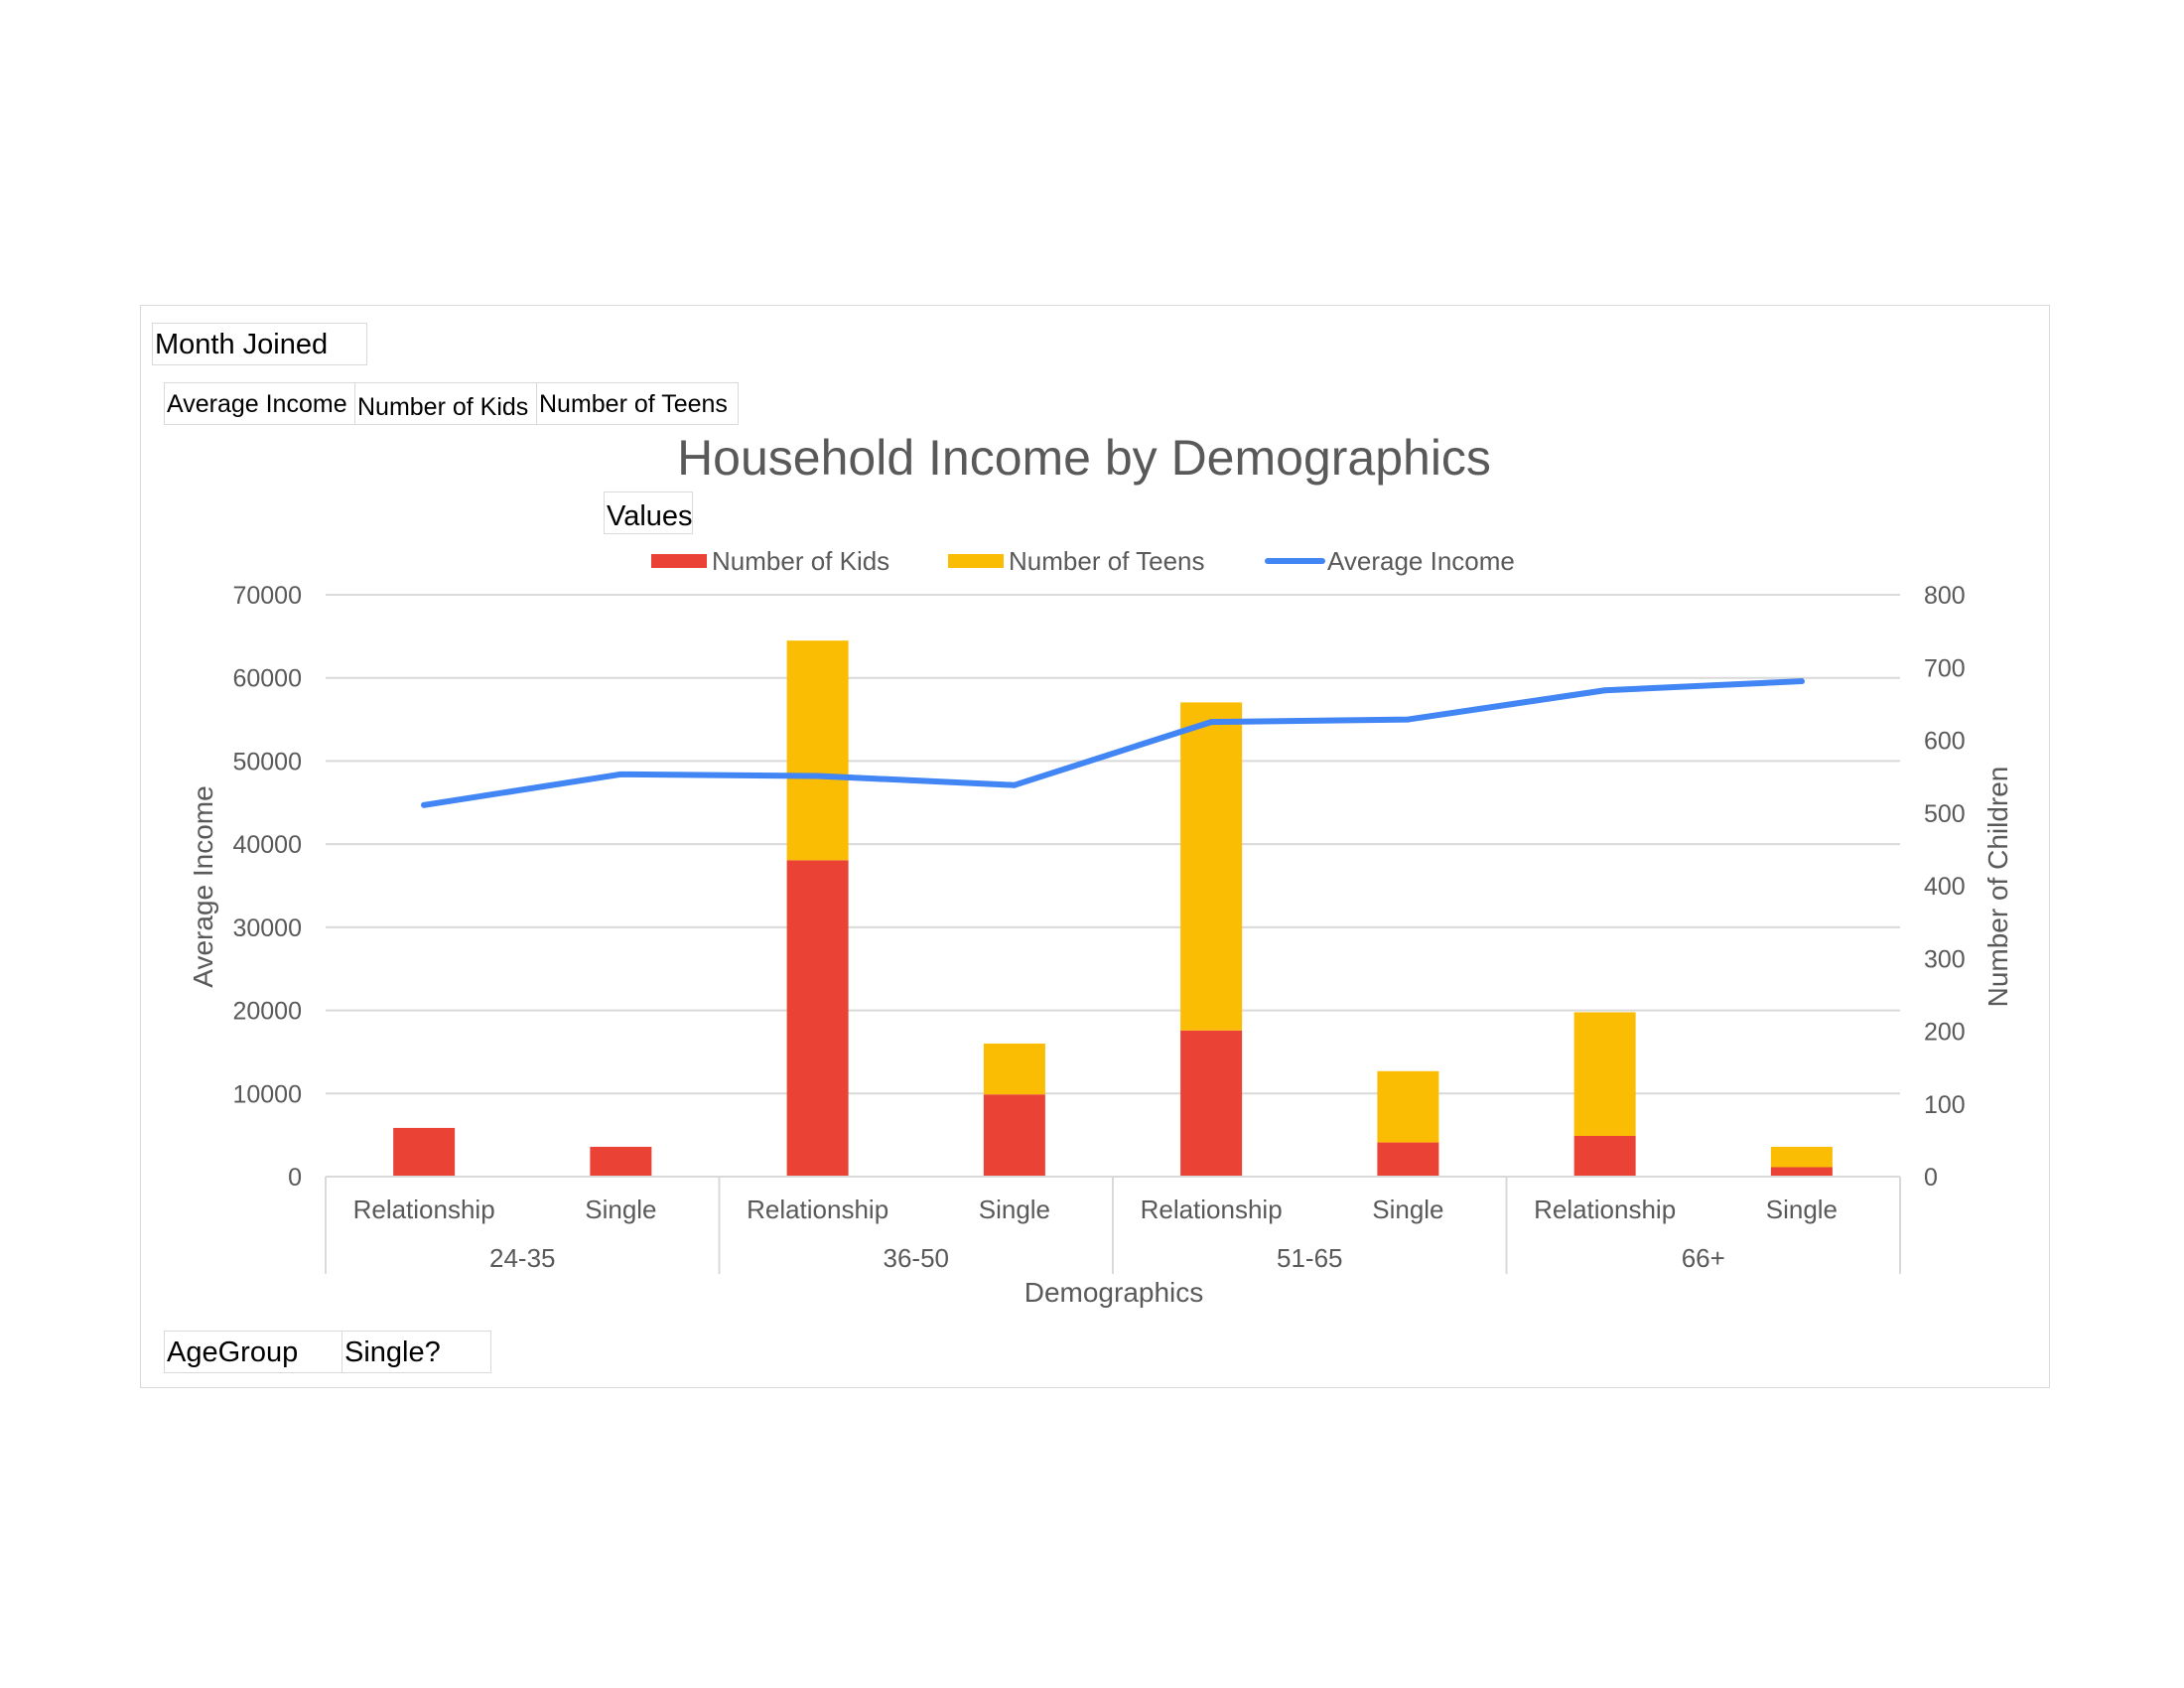 The width and height of the screenshot is (2184, 1688). What do you see at coordinates (1945, 596) in the screenshot?
I see `y2-tick-label: 800` at bounding box center [1945, 596].